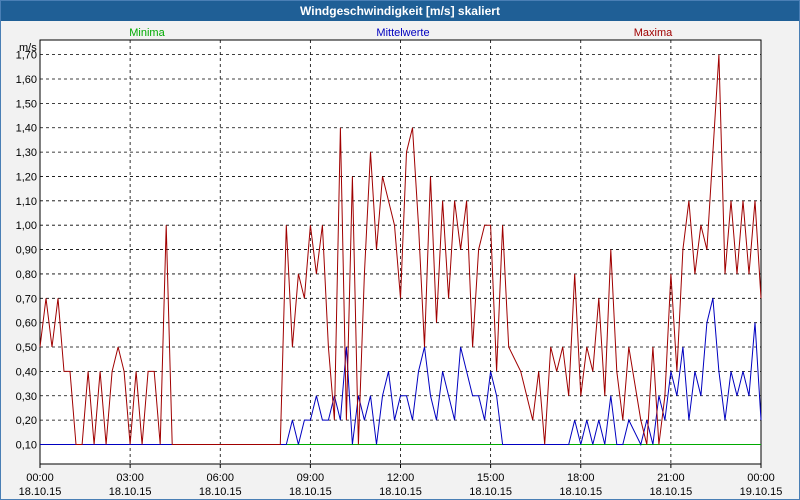 This screenshot has width=800, height=500. Describe the element at coordinates (26, 104) in the screenshot. I see `y-tick-label: 1,50` at that location.